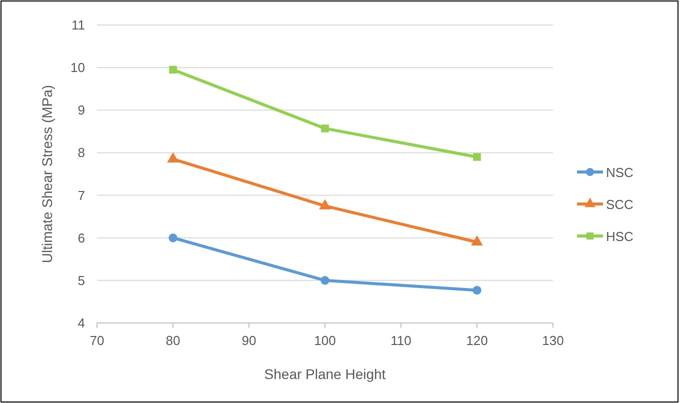  Describe the element at coordinates (249, 340) in the screenshot. I see `x-tick-label: 90` at that location.